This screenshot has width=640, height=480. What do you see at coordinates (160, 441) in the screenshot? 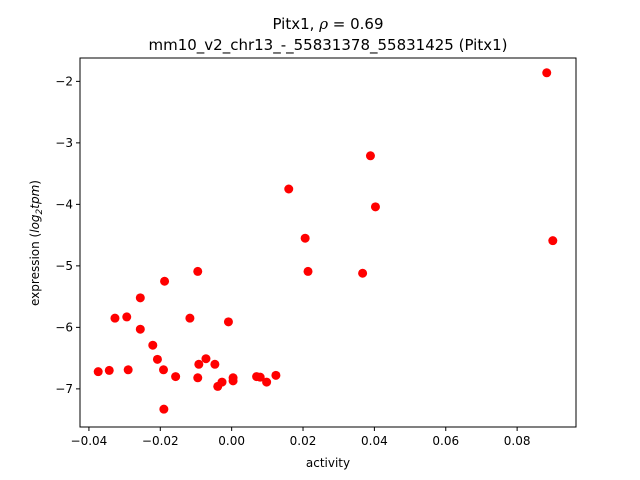
I see `x-tick-label: −0.02` at bounding box center [160, 441].